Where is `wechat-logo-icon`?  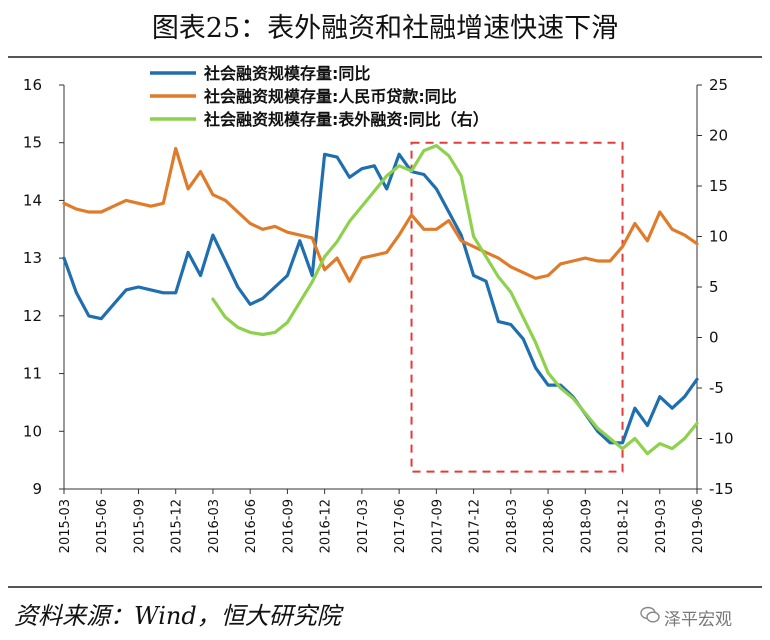 wechat-logo-icon is located at coordinates (650, 614).